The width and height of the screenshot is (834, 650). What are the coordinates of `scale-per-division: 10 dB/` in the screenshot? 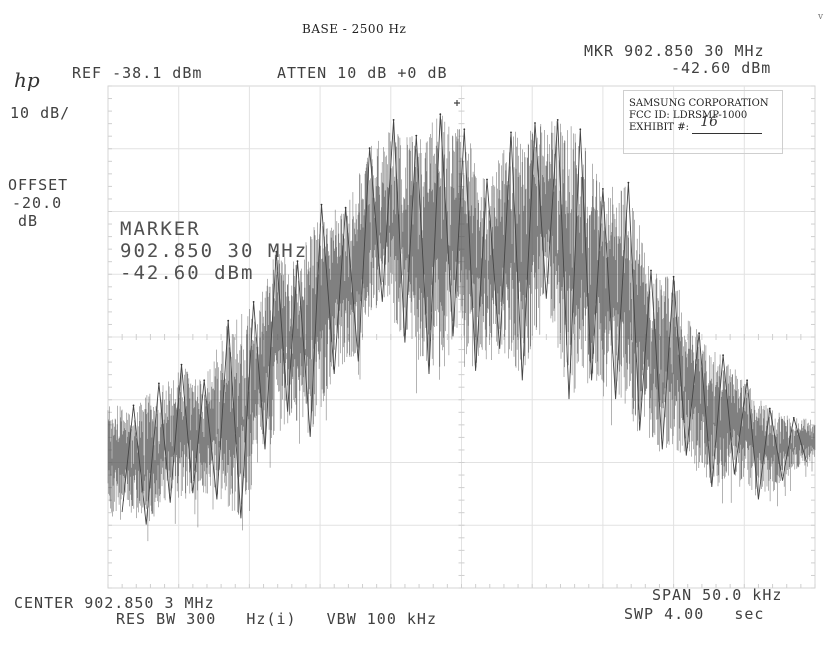 It's located at (40, 113).